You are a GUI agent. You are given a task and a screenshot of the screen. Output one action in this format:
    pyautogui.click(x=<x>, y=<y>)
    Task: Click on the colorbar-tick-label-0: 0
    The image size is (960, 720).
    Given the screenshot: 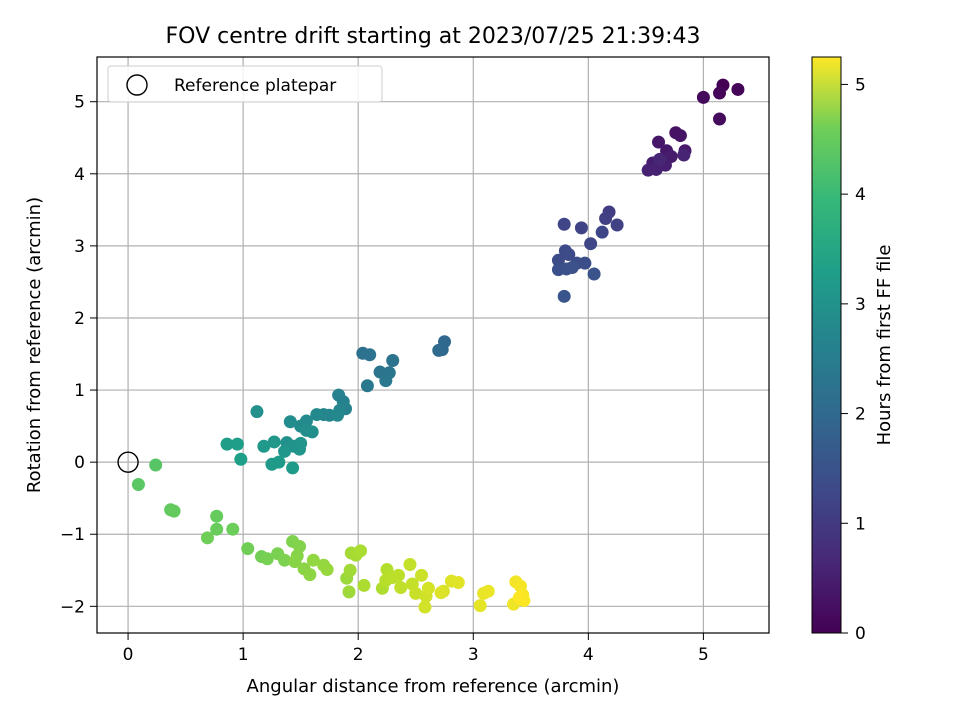 What is the action you would take?
    pyautogui.click(x=860, y=634)
    